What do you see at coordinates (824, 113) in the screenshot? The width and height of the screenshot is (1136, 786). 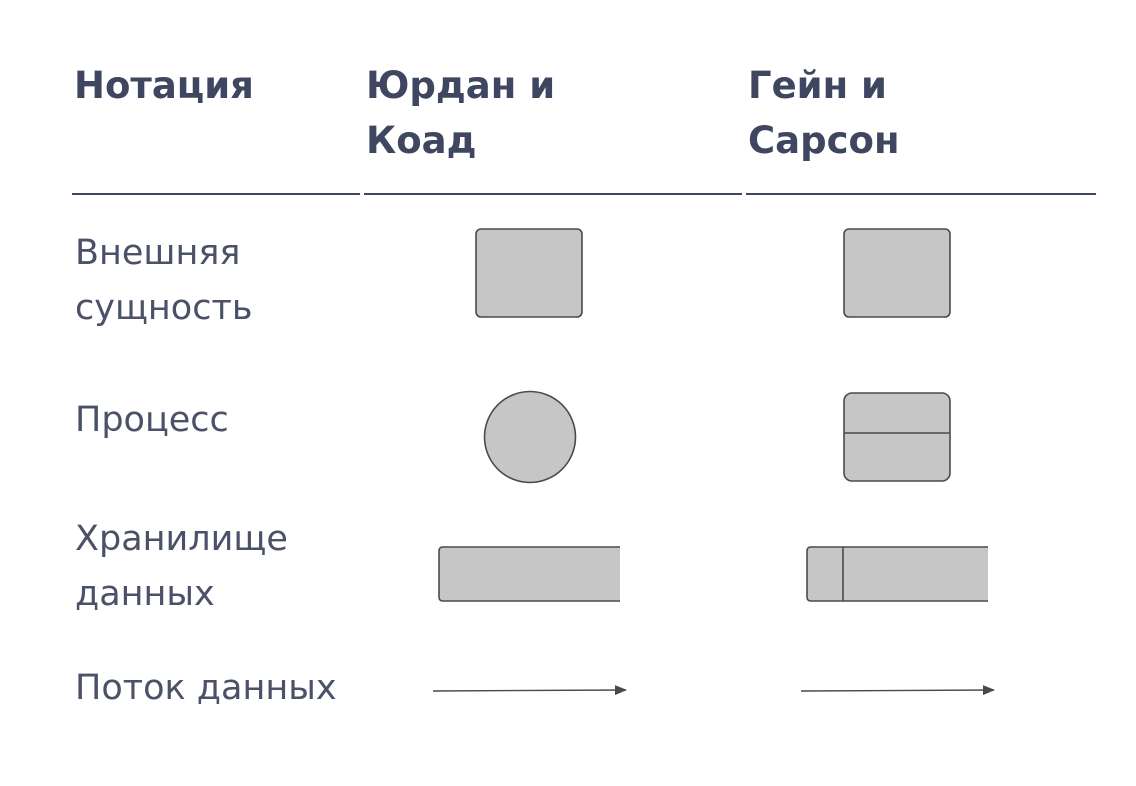 I see `header-gane-sarson: Гейн и Сарсон` at bounding box center [824, 113].